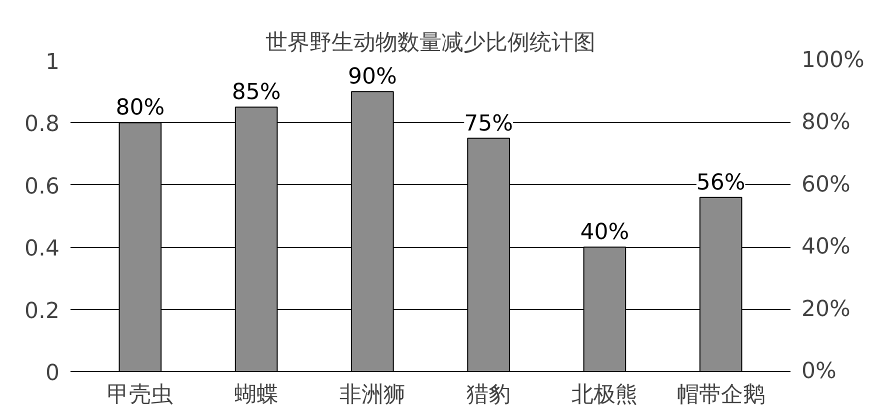 This screenshot has height=420, width=889. What do you see at coordinates (53, 62) in the screenshot?
I see `y-tick-label: 1` at bounding box center [53, 62].